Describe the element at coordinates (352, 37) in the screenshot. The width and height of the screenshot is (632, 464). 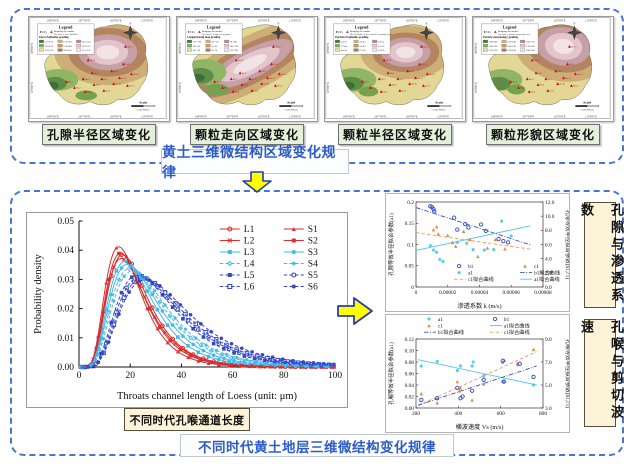
I see `svg-text: Particles EqRadius grading` at that location.